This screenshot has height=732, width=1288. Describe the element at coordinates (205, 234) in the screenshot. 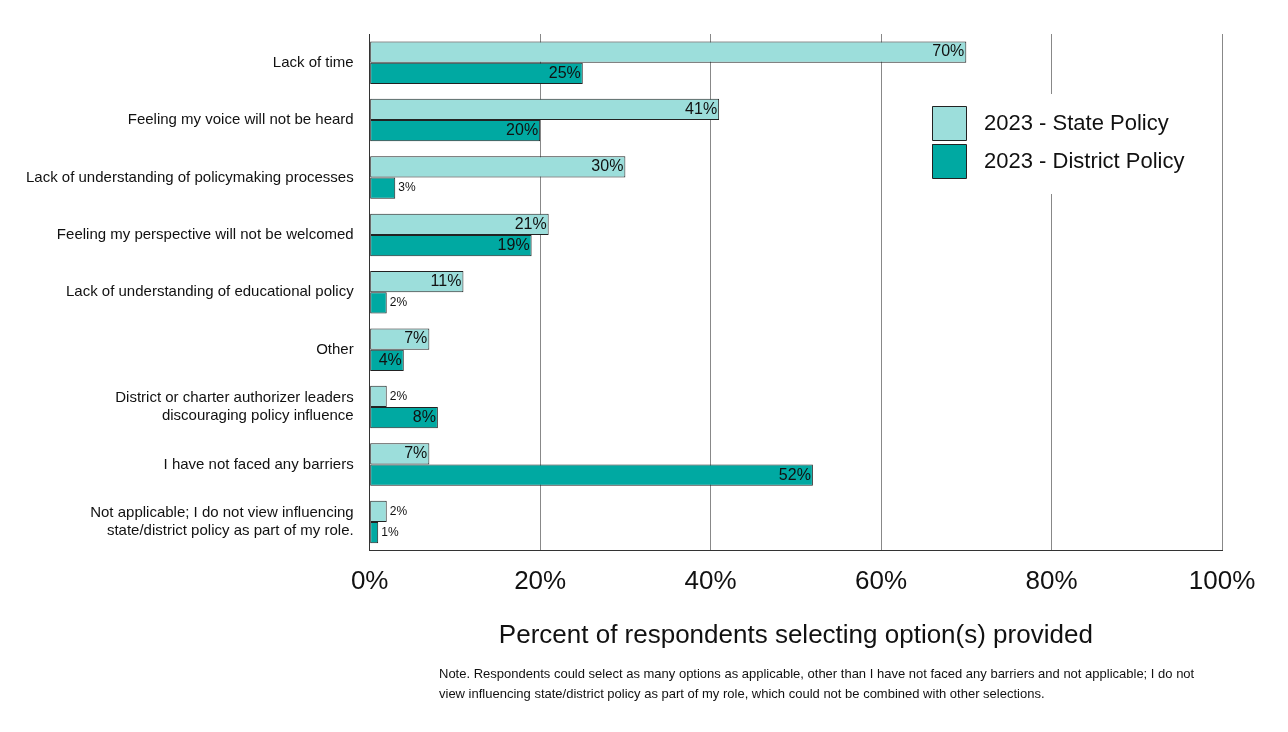

I see `y-tick-label: Feeling my perspective will not be welcomed` at that location.